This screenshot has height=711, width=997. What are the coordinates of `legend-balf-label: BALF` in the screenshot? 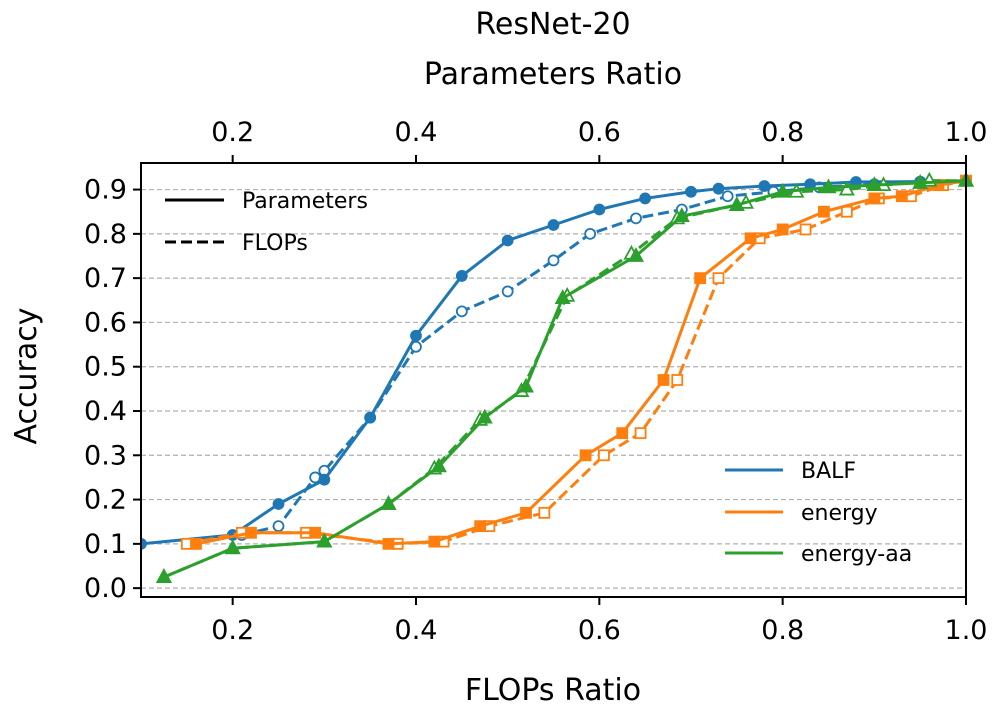 It's located at (828, 471).